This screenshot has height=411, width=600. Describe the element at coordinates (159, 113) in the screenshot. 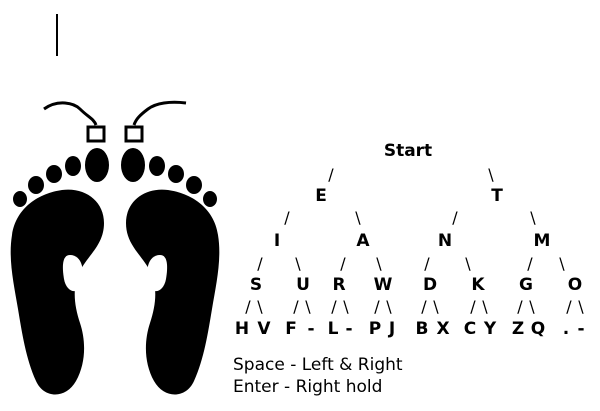

I see `right-cable` at that location.